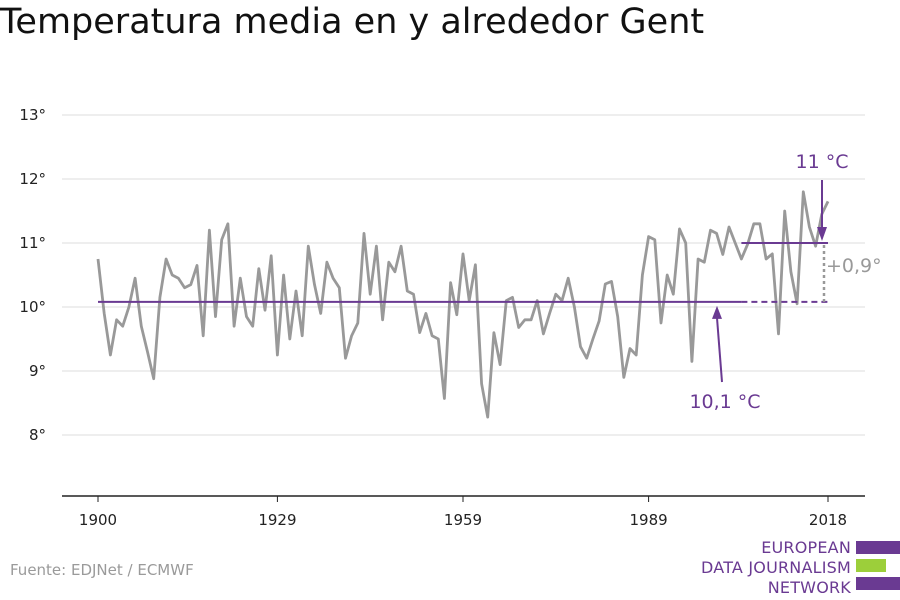 Image resolution: width=900 pixels, height=600 pixels. Describe the element at coordinates (277, 520) in the screenshot. I see `x-tick-label-1929: 1929` at that location.